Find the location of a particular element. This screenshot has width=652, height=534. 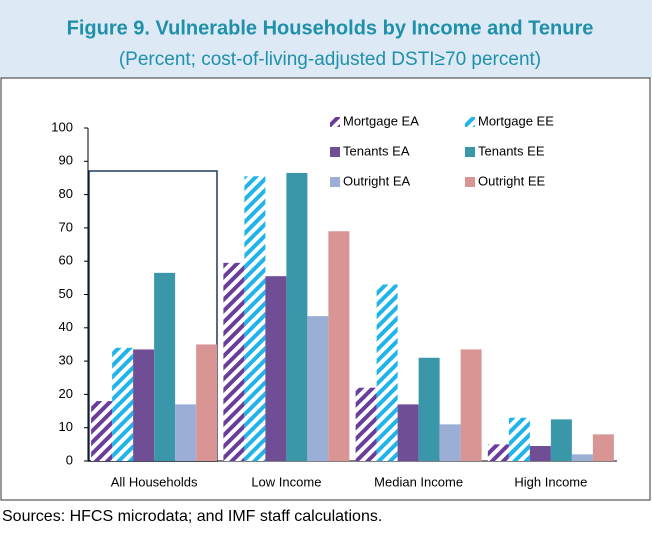

legend-label: Mortgage EE is located at coordinates (516, 120).